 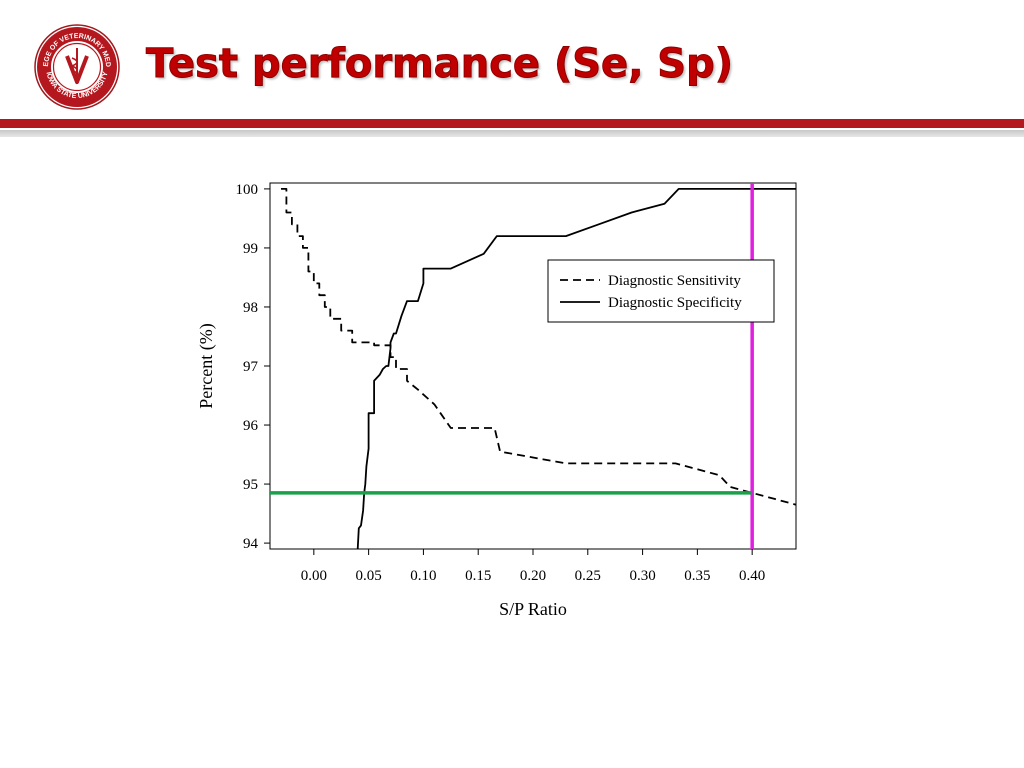 I want to click on x-tick-label: 0.15, so click(x=478, y=576).